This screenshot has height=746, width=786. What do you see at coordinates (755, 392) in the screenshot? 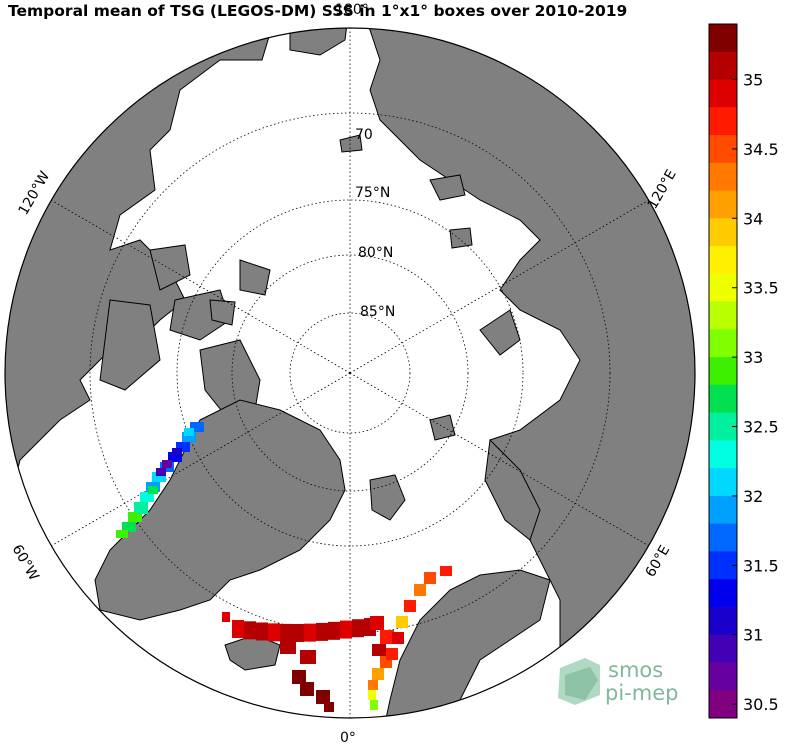
I see `colorbar-ticks: 35 34.5 34 33.5 33 32.5 32 31.5 31 30.5` at bounding box center [755, 392].